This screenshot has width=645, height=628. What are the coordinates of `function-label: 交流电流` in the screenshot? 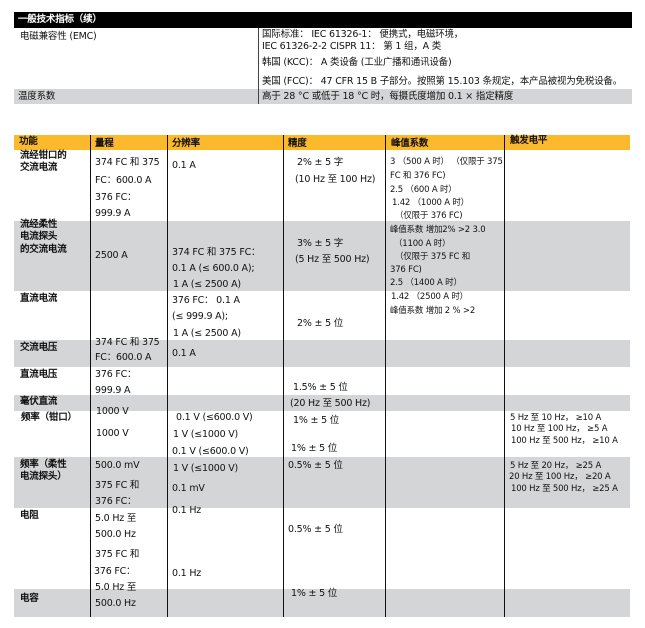 It's located at (39, 167).